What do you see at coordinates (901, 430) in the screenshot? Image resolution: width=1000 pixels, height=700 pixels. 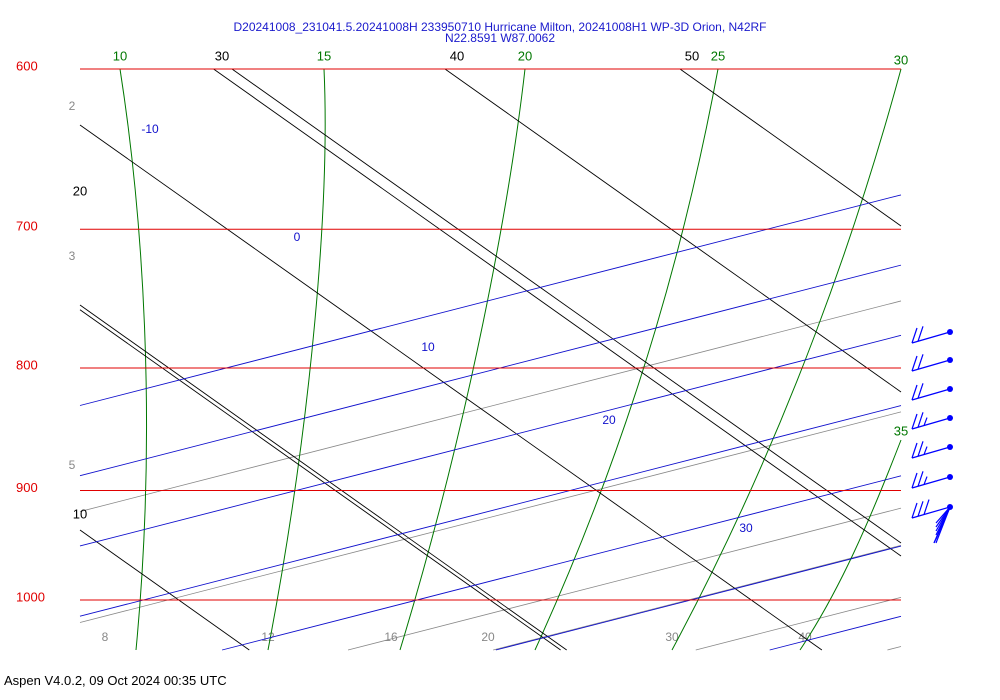 I see `moist-adiabat-label: 35` at bounding box center [901, 430].